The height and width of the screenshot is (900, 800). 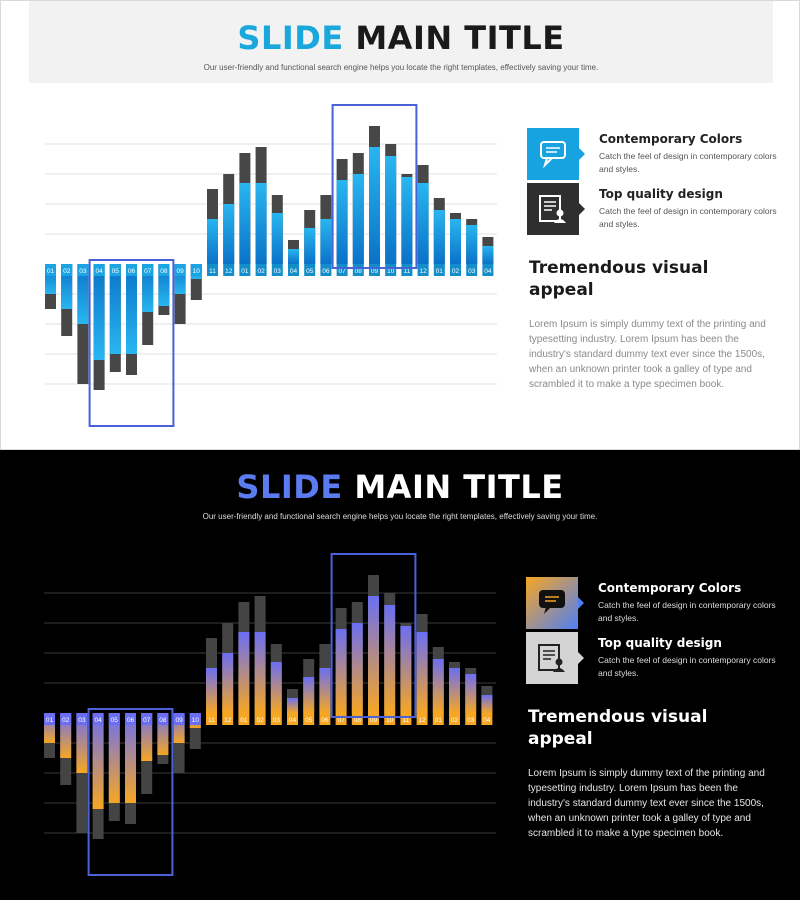 I want to click on chat-bubble-icon, so click(x=552, y=602).